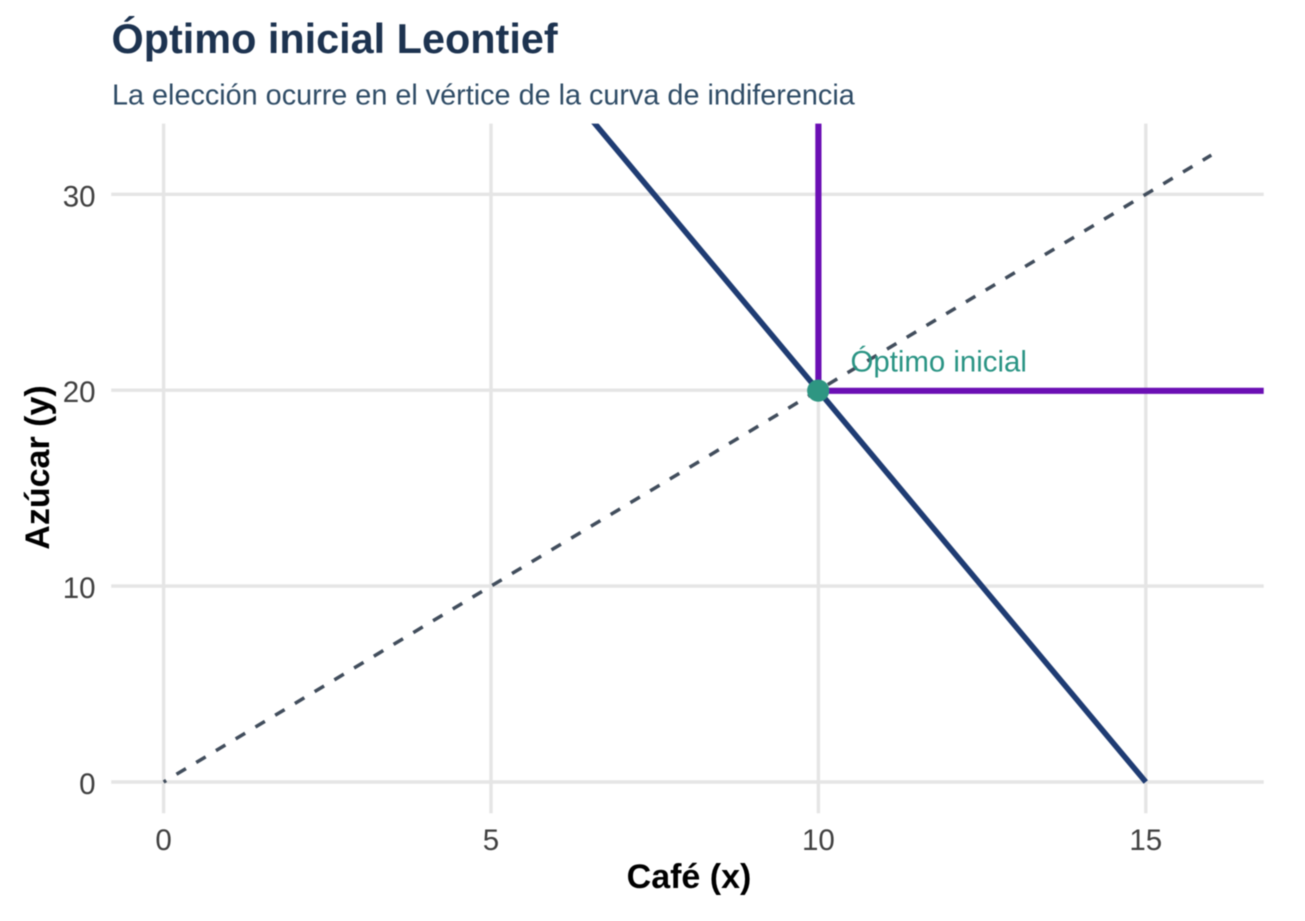 The height and width of the screenshot is (921, 1305). Describe the element at coordinates (79, 392) in the screenshot. I see `svg-text: 20` at that location.